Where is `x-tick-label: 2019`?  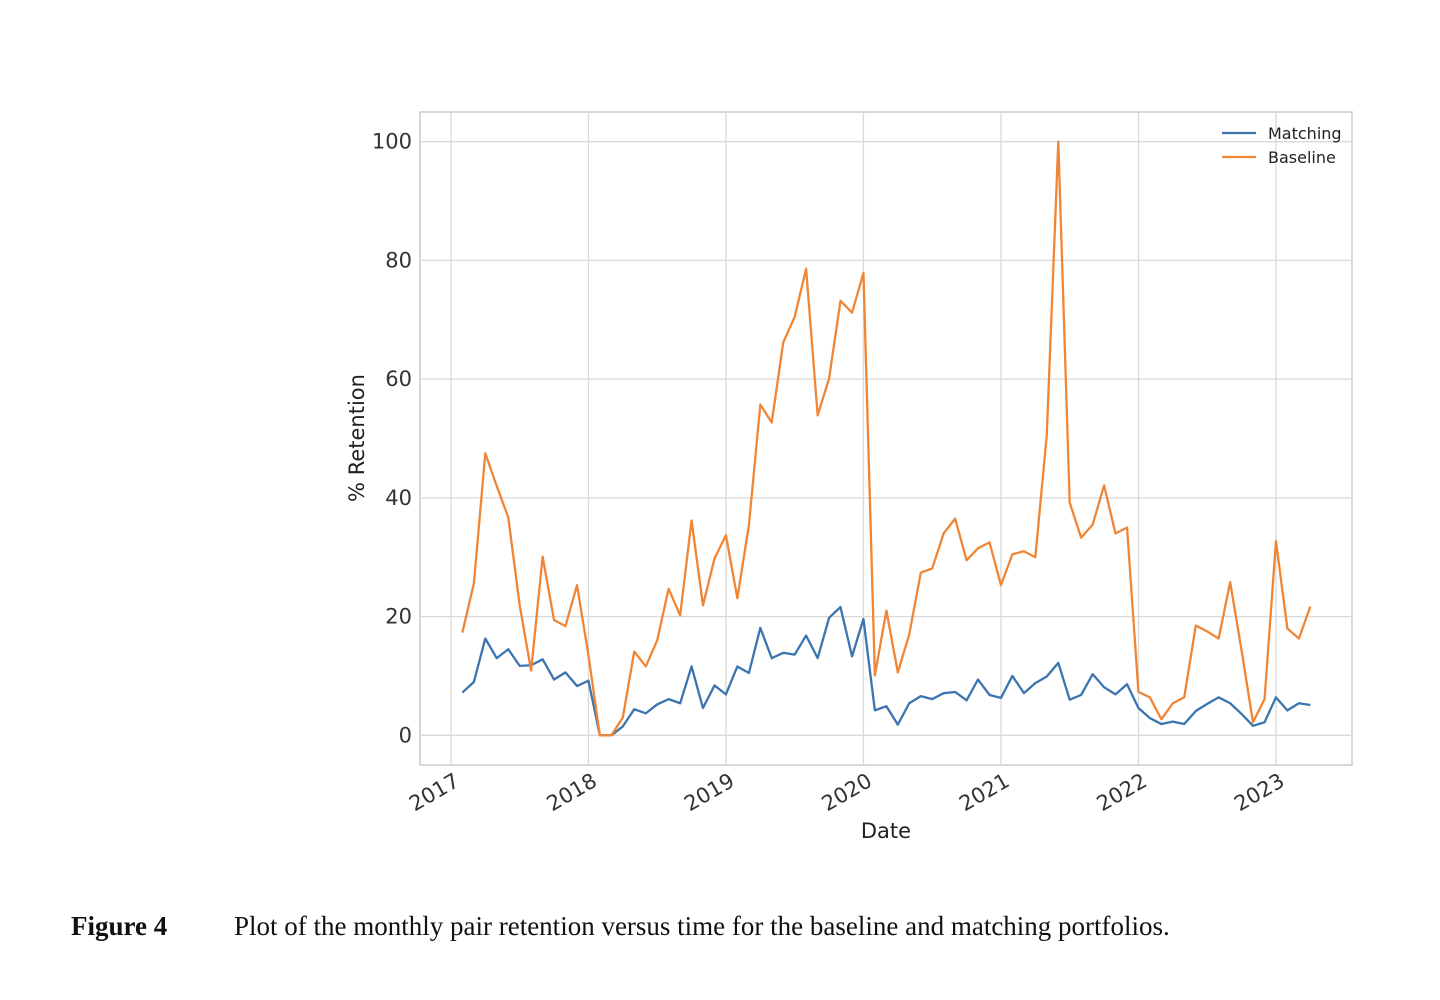
x-tick-label: 2019 is located at coordinates (709, 793).